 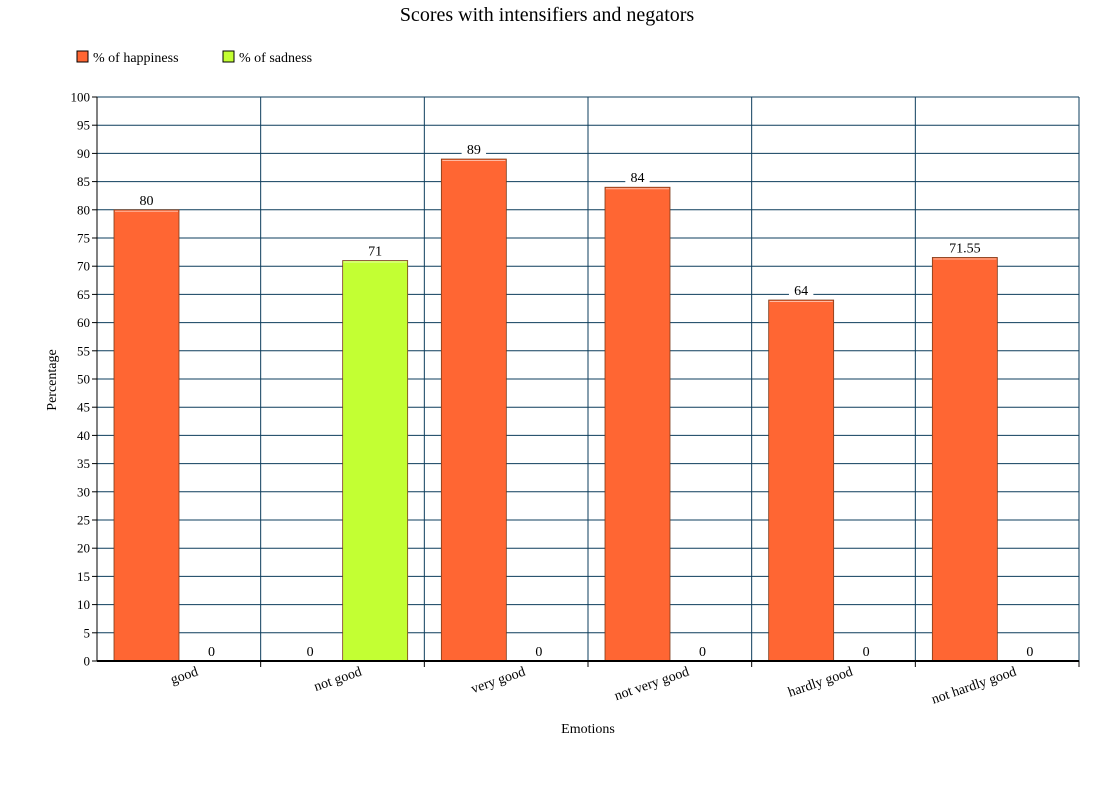 What do you see at coordinates (82, 56) in the screenshot?
I see `legend-swatch-happiness` at bounding box center [82, 56].